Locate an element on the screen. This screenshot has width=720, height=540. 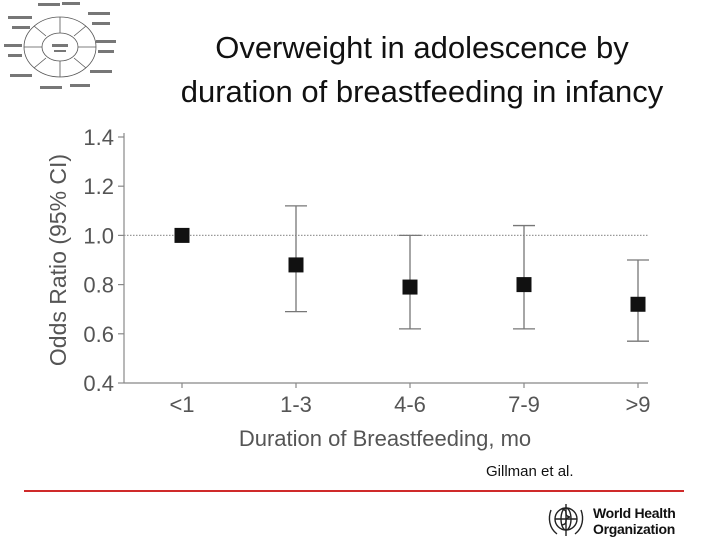
who-wordmark: World Health Organization is located at coordinates (634, 521).